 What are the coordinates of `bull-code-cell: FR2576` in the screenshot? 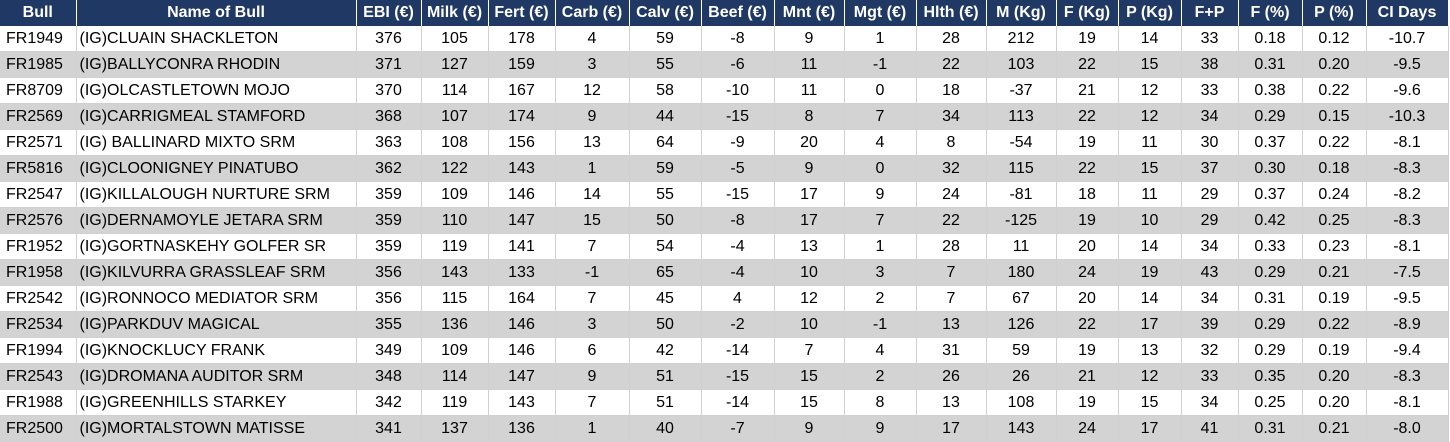 It's located at (38, 220).